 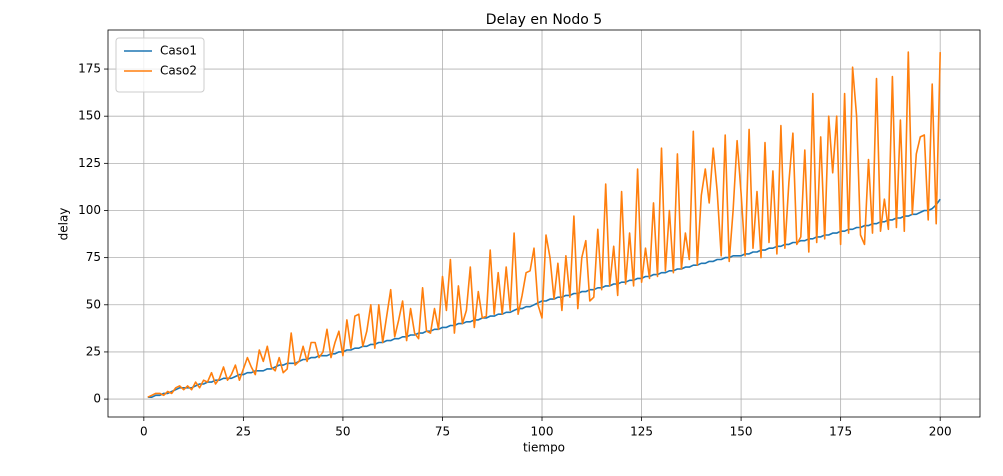 What do you see at coordinates (544, 448) in the screenshot?
I see `x-axis-label: tiempo` at bounding box center [544, 448].